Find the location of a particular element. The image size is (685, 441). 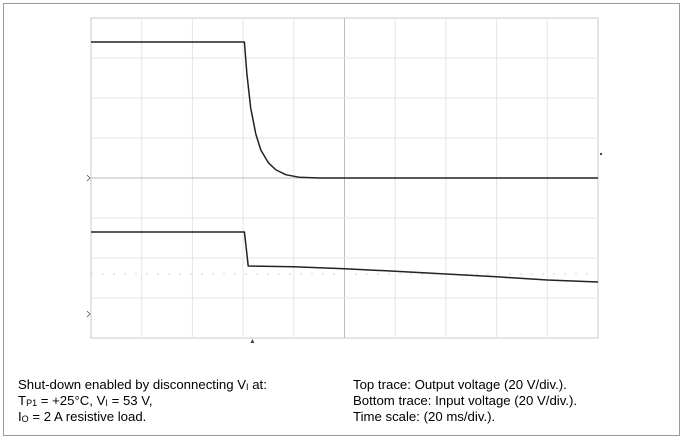

caption-line-2: TP1 = +25°C, VI = 53 V, is located at coordinates (142, 401).